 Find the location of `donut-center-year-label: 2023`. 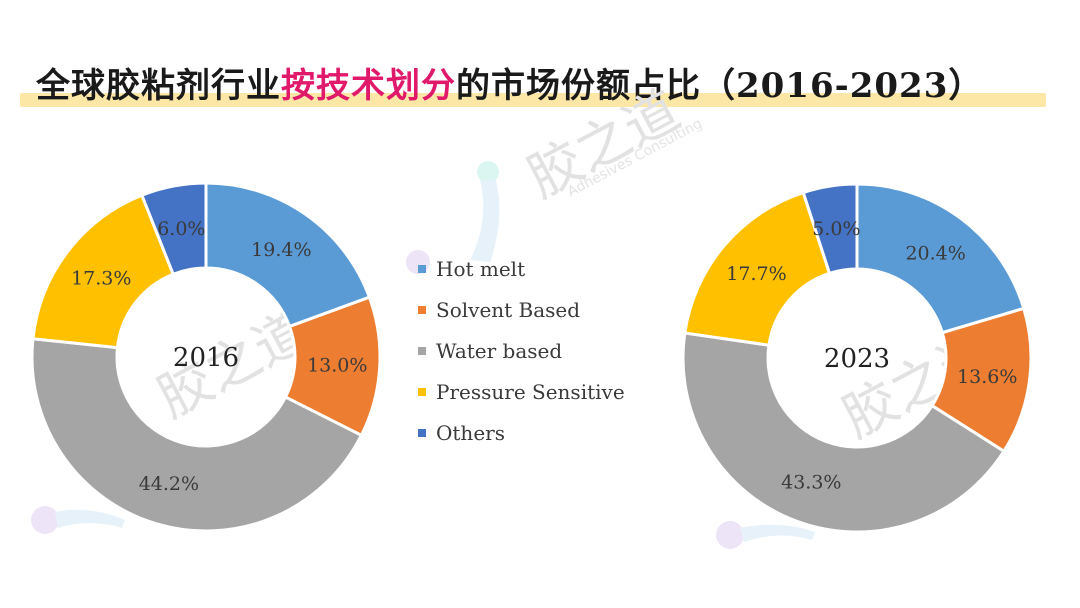

donut-center-year-label: 2023 is located at coordinates (857, 359).